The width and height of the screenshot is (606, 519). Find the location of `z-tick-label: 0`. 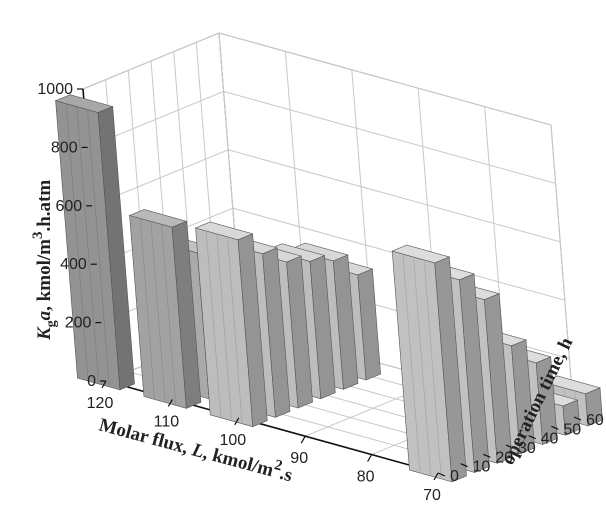

z-tick-label: 0 is located at coordinates (91, 381).